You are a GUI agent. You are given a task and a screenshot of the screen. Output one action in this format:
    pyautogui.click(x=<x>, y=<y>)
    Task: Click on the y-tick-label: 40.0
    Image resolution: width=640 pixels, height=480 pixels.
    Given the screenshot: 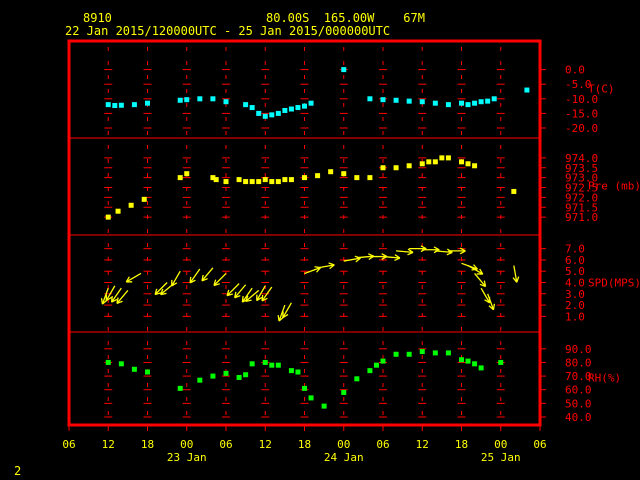 What is the action you would take?
    pyautogui.click(x=578, y=417)
    